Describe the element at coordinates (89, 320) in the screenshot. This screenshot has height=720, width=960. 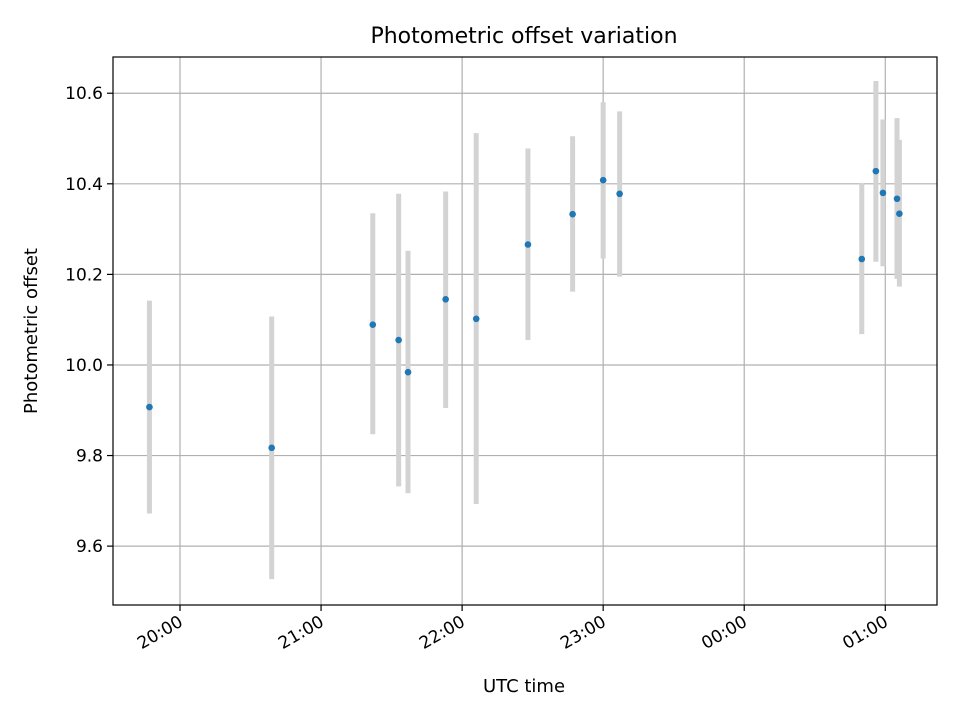
I see `y-axis-ticks: 9.6 9.8 10.0 10.2 10.4 10.6` at that location.